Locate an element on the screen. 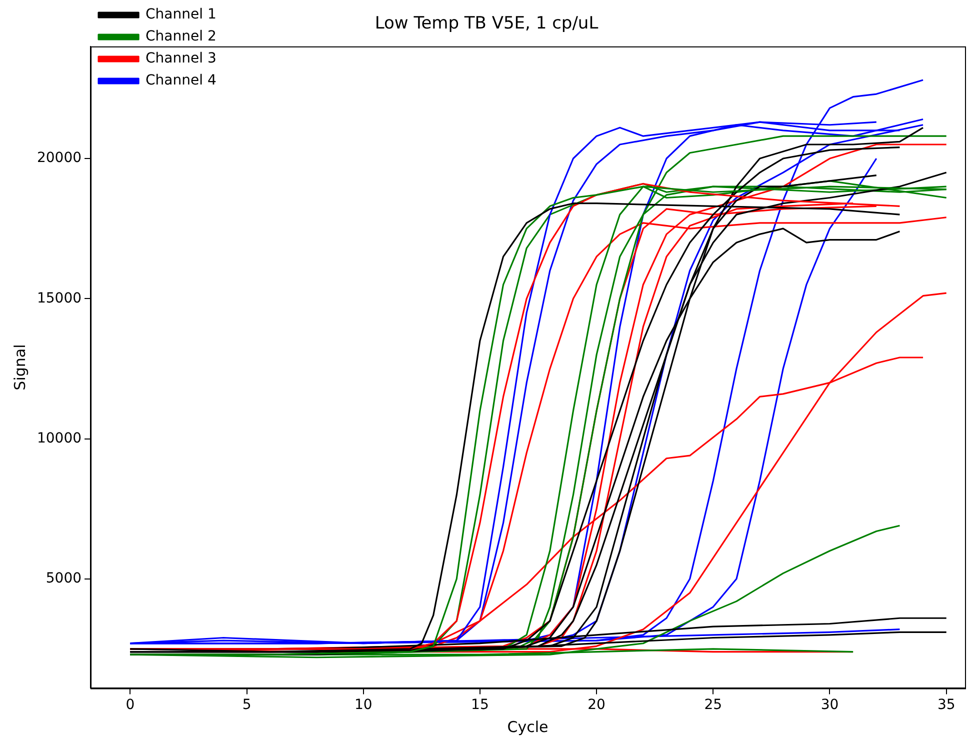 The height and width of the screenshot is (749, 972). y-tick-label: 5000 is located at coordinates (64, 578).